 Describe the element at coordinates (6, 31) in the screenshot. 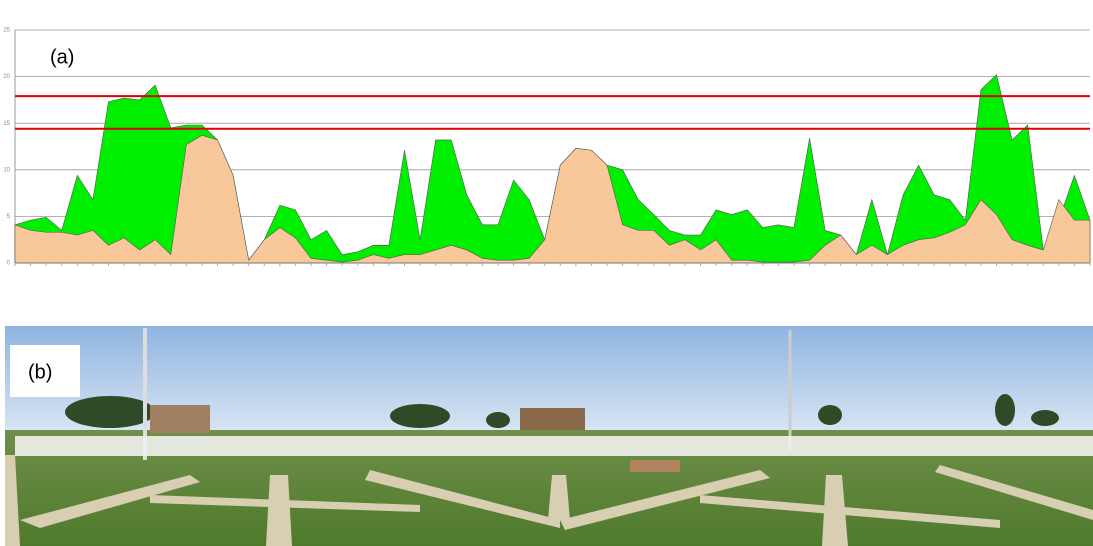

I see `y-tick-label: 25` at that location.